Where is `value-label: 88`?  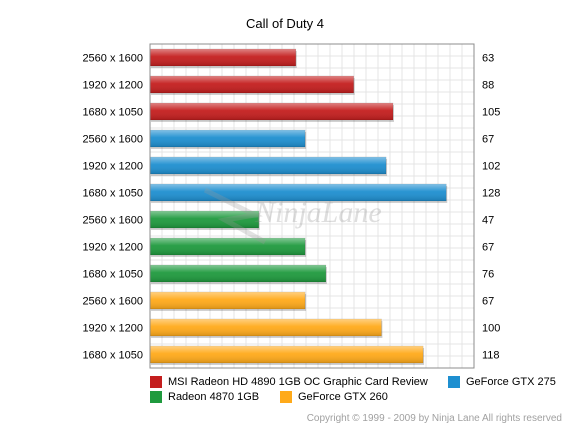
value-label: 88 is located at coordinates (488, 86).